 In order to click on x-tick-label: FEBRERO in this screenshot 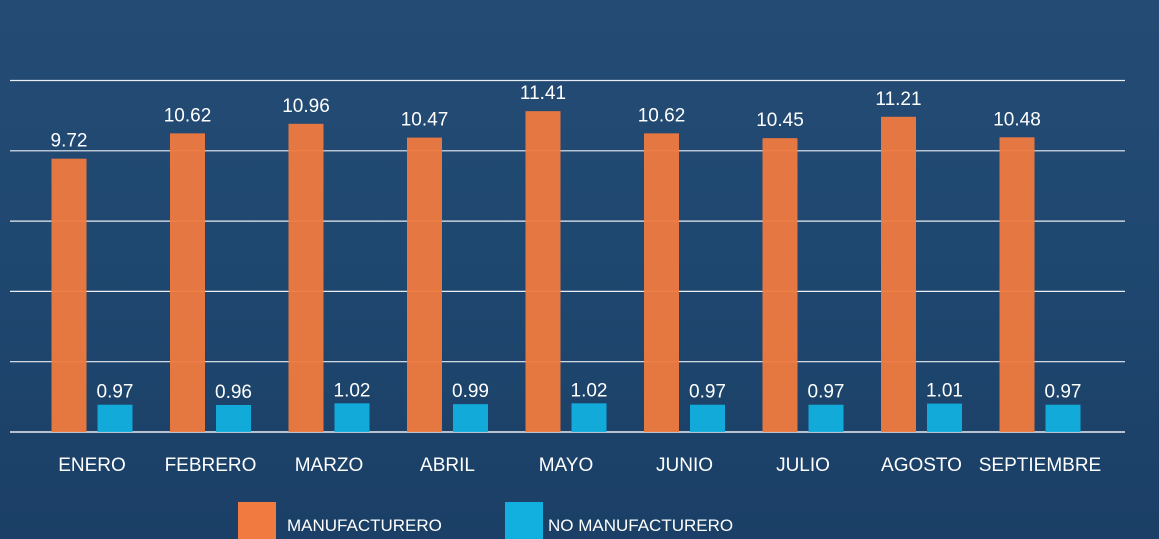, I will do `click(211, 465)`.